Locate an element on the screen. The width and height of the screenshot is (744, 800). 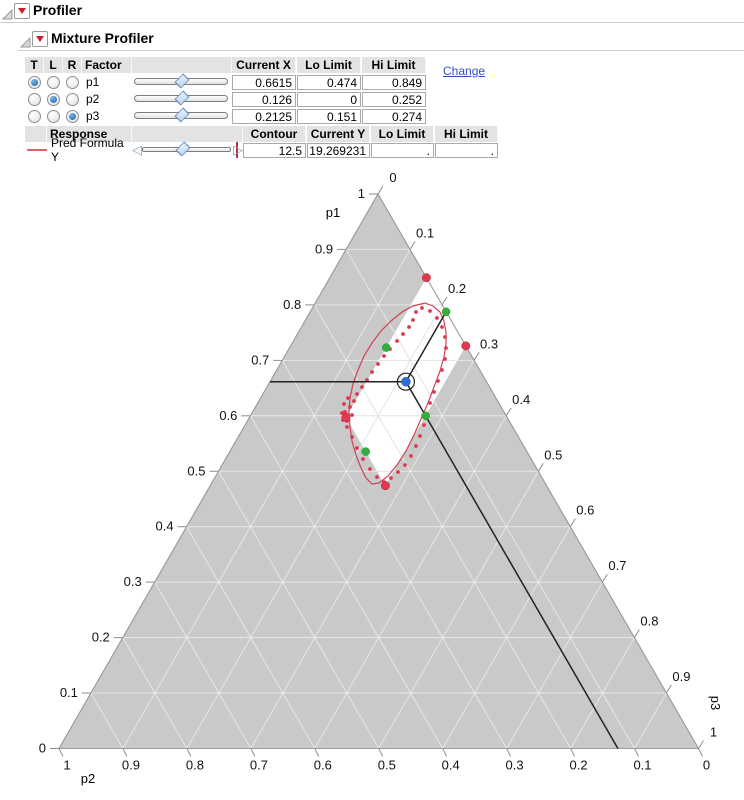
radio-t-p2 is located at coordinates (34, 99).